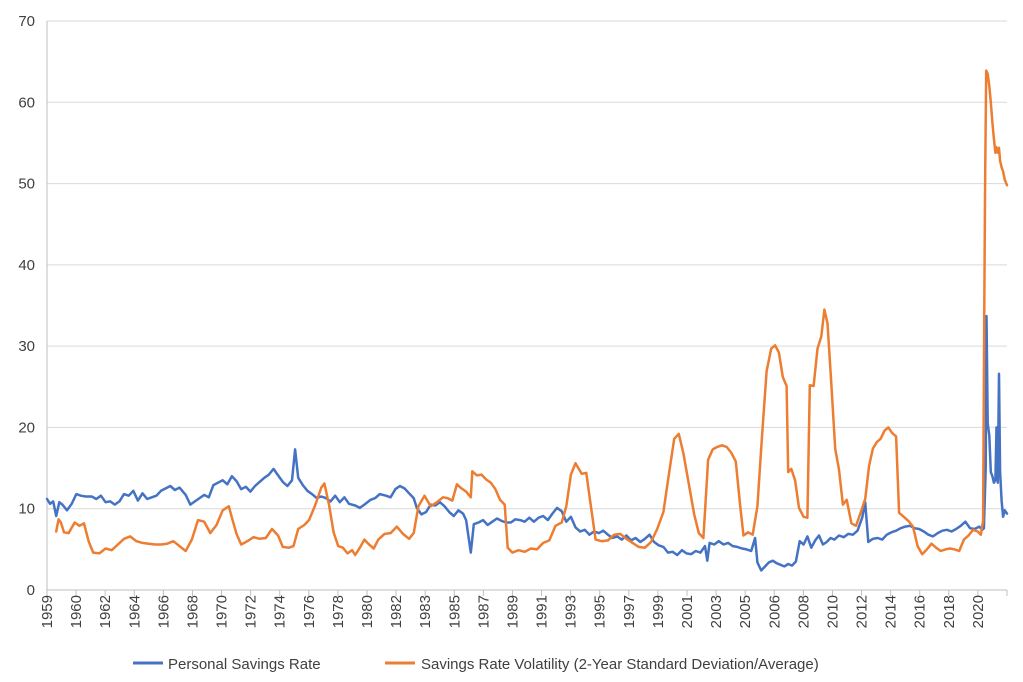 The image size is (1023, 682). What do you see at coordinates (832, 611) in the screenshot?
I see `x-tick-label: 2010` at bounding box center [832, 611].